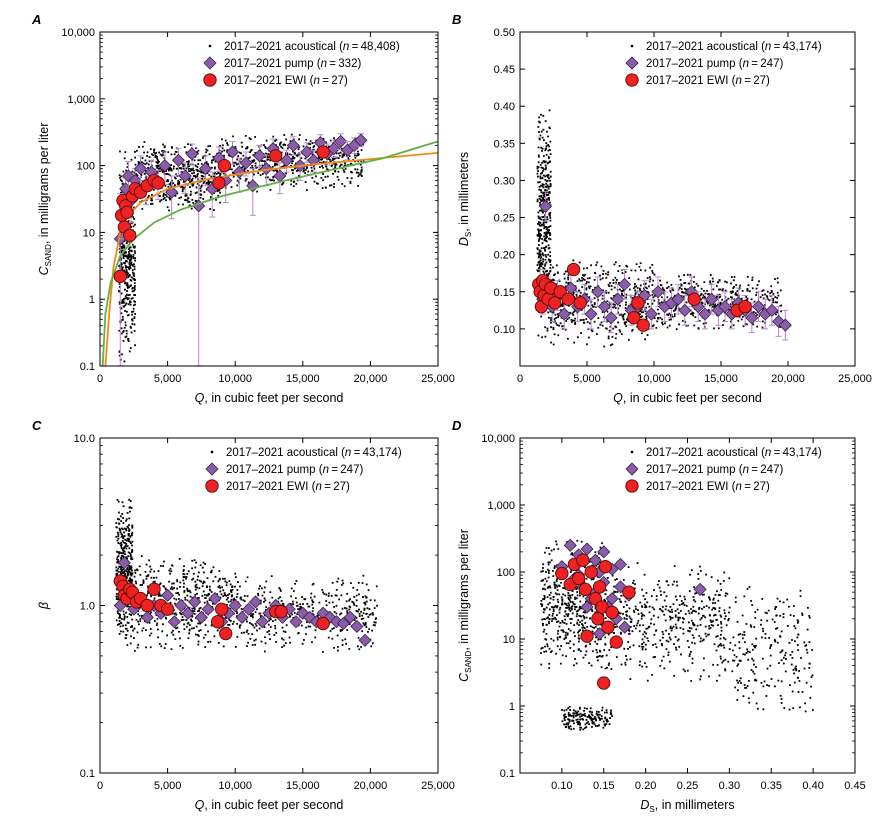  I want to click on x-tick-label: 25,000, so click(438, 379).